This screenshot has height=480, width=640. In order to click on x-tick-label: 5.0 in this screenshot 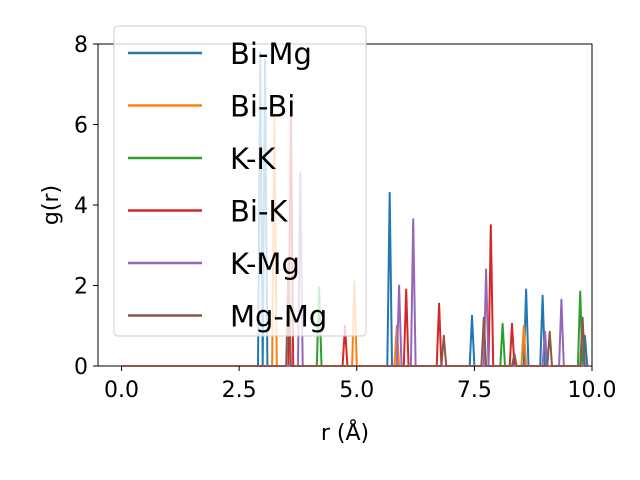, I will do `click(356, 390)`.